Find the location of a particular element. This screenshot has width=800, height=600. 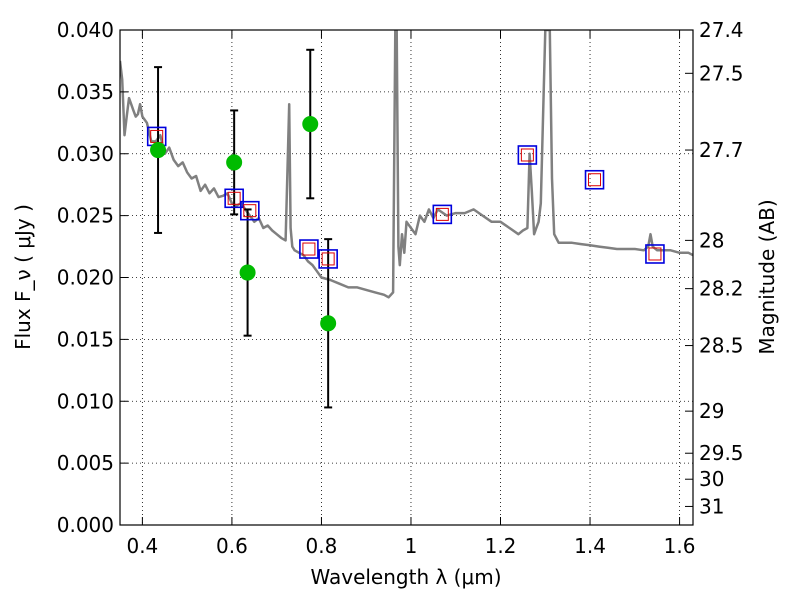

x-tick-label: 0.6 is located at coordinates (232, 546).